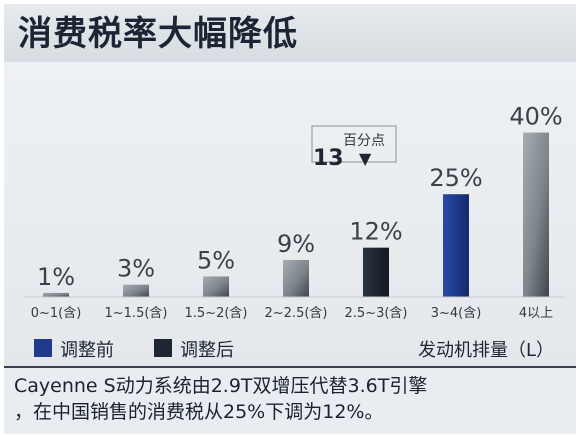 The width and height of the screenshot is (580, 435). Describe the element at coordinates (56, 313) in the screenshot. I see `x-tick-label-0: 0~1(含)` at that location.